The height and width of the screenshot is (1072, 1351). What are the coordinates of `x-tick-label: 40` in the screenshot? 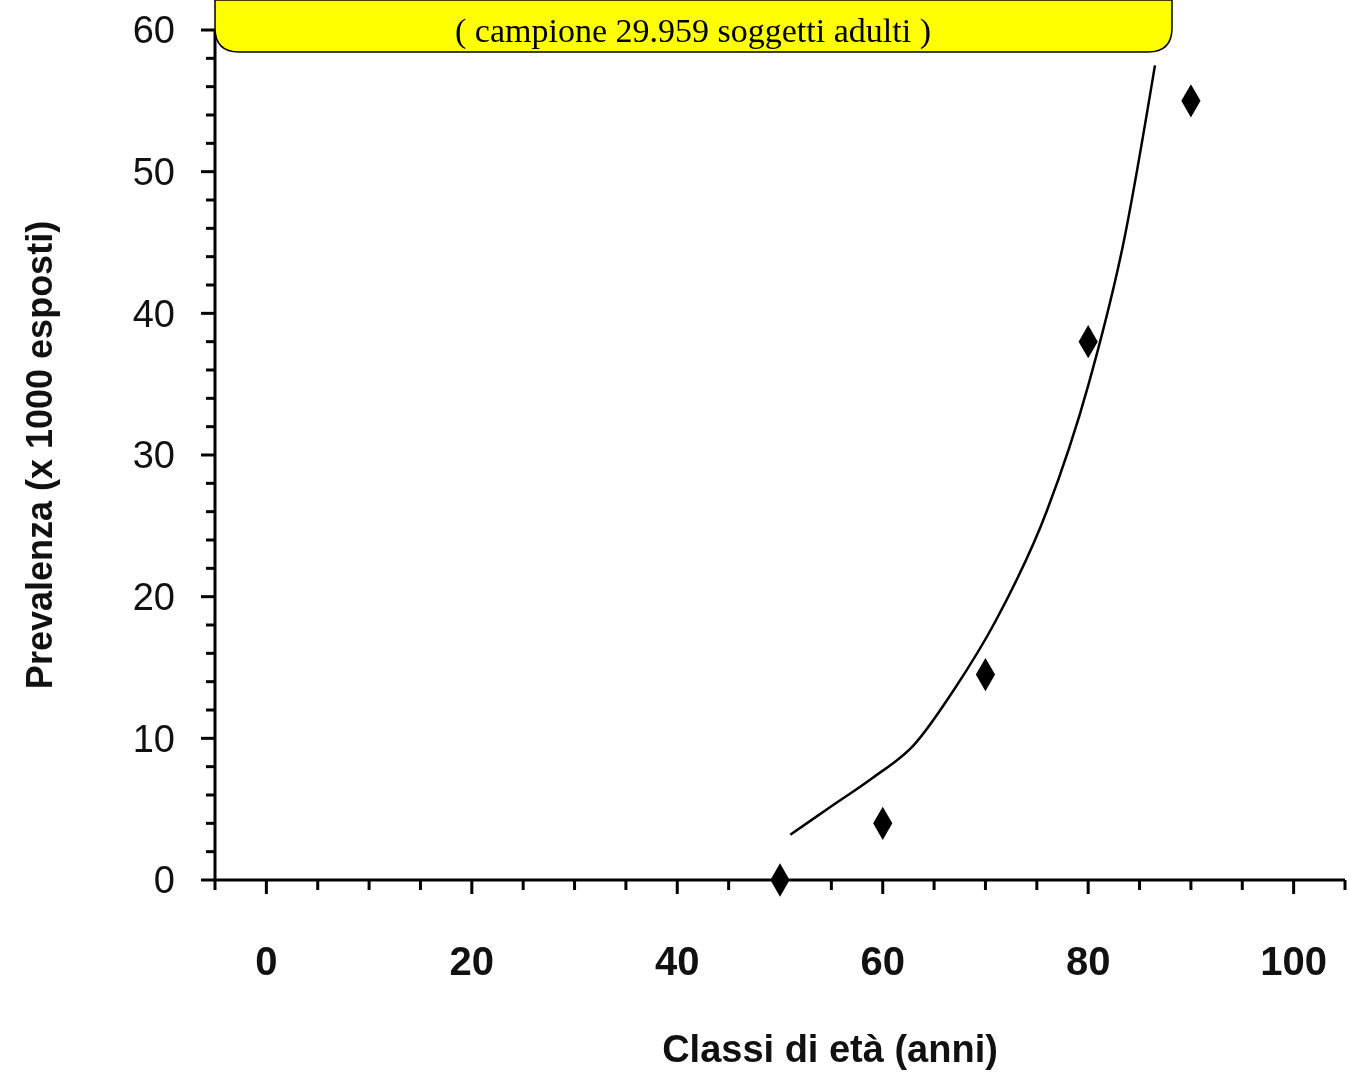 It's located at (677, 961).